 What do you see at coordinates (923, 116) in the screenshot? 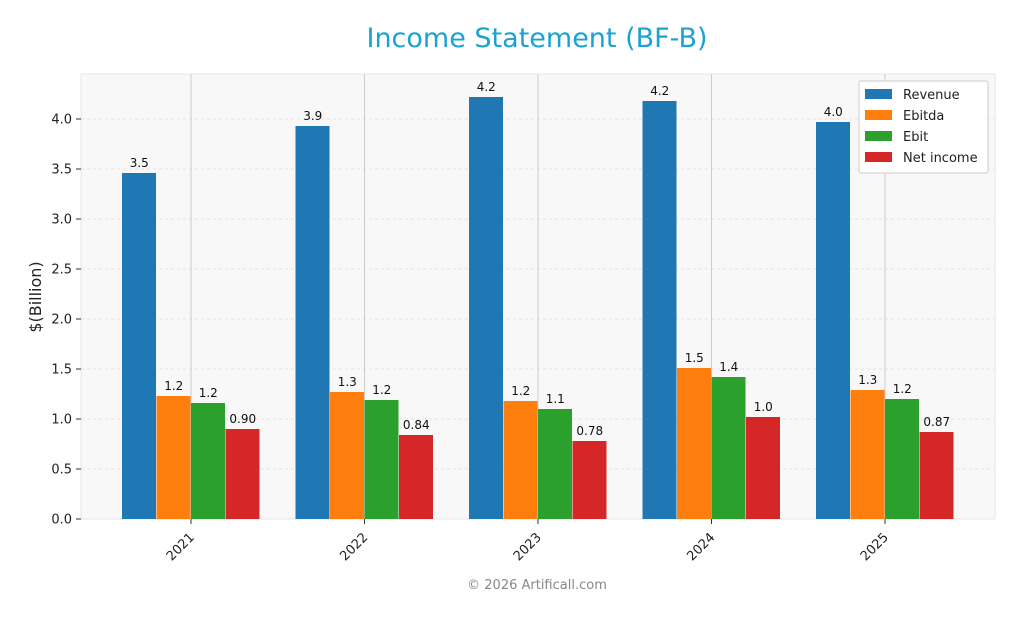
I see `legend-entry-label: Ebitda` at bounding box center [923, 116].